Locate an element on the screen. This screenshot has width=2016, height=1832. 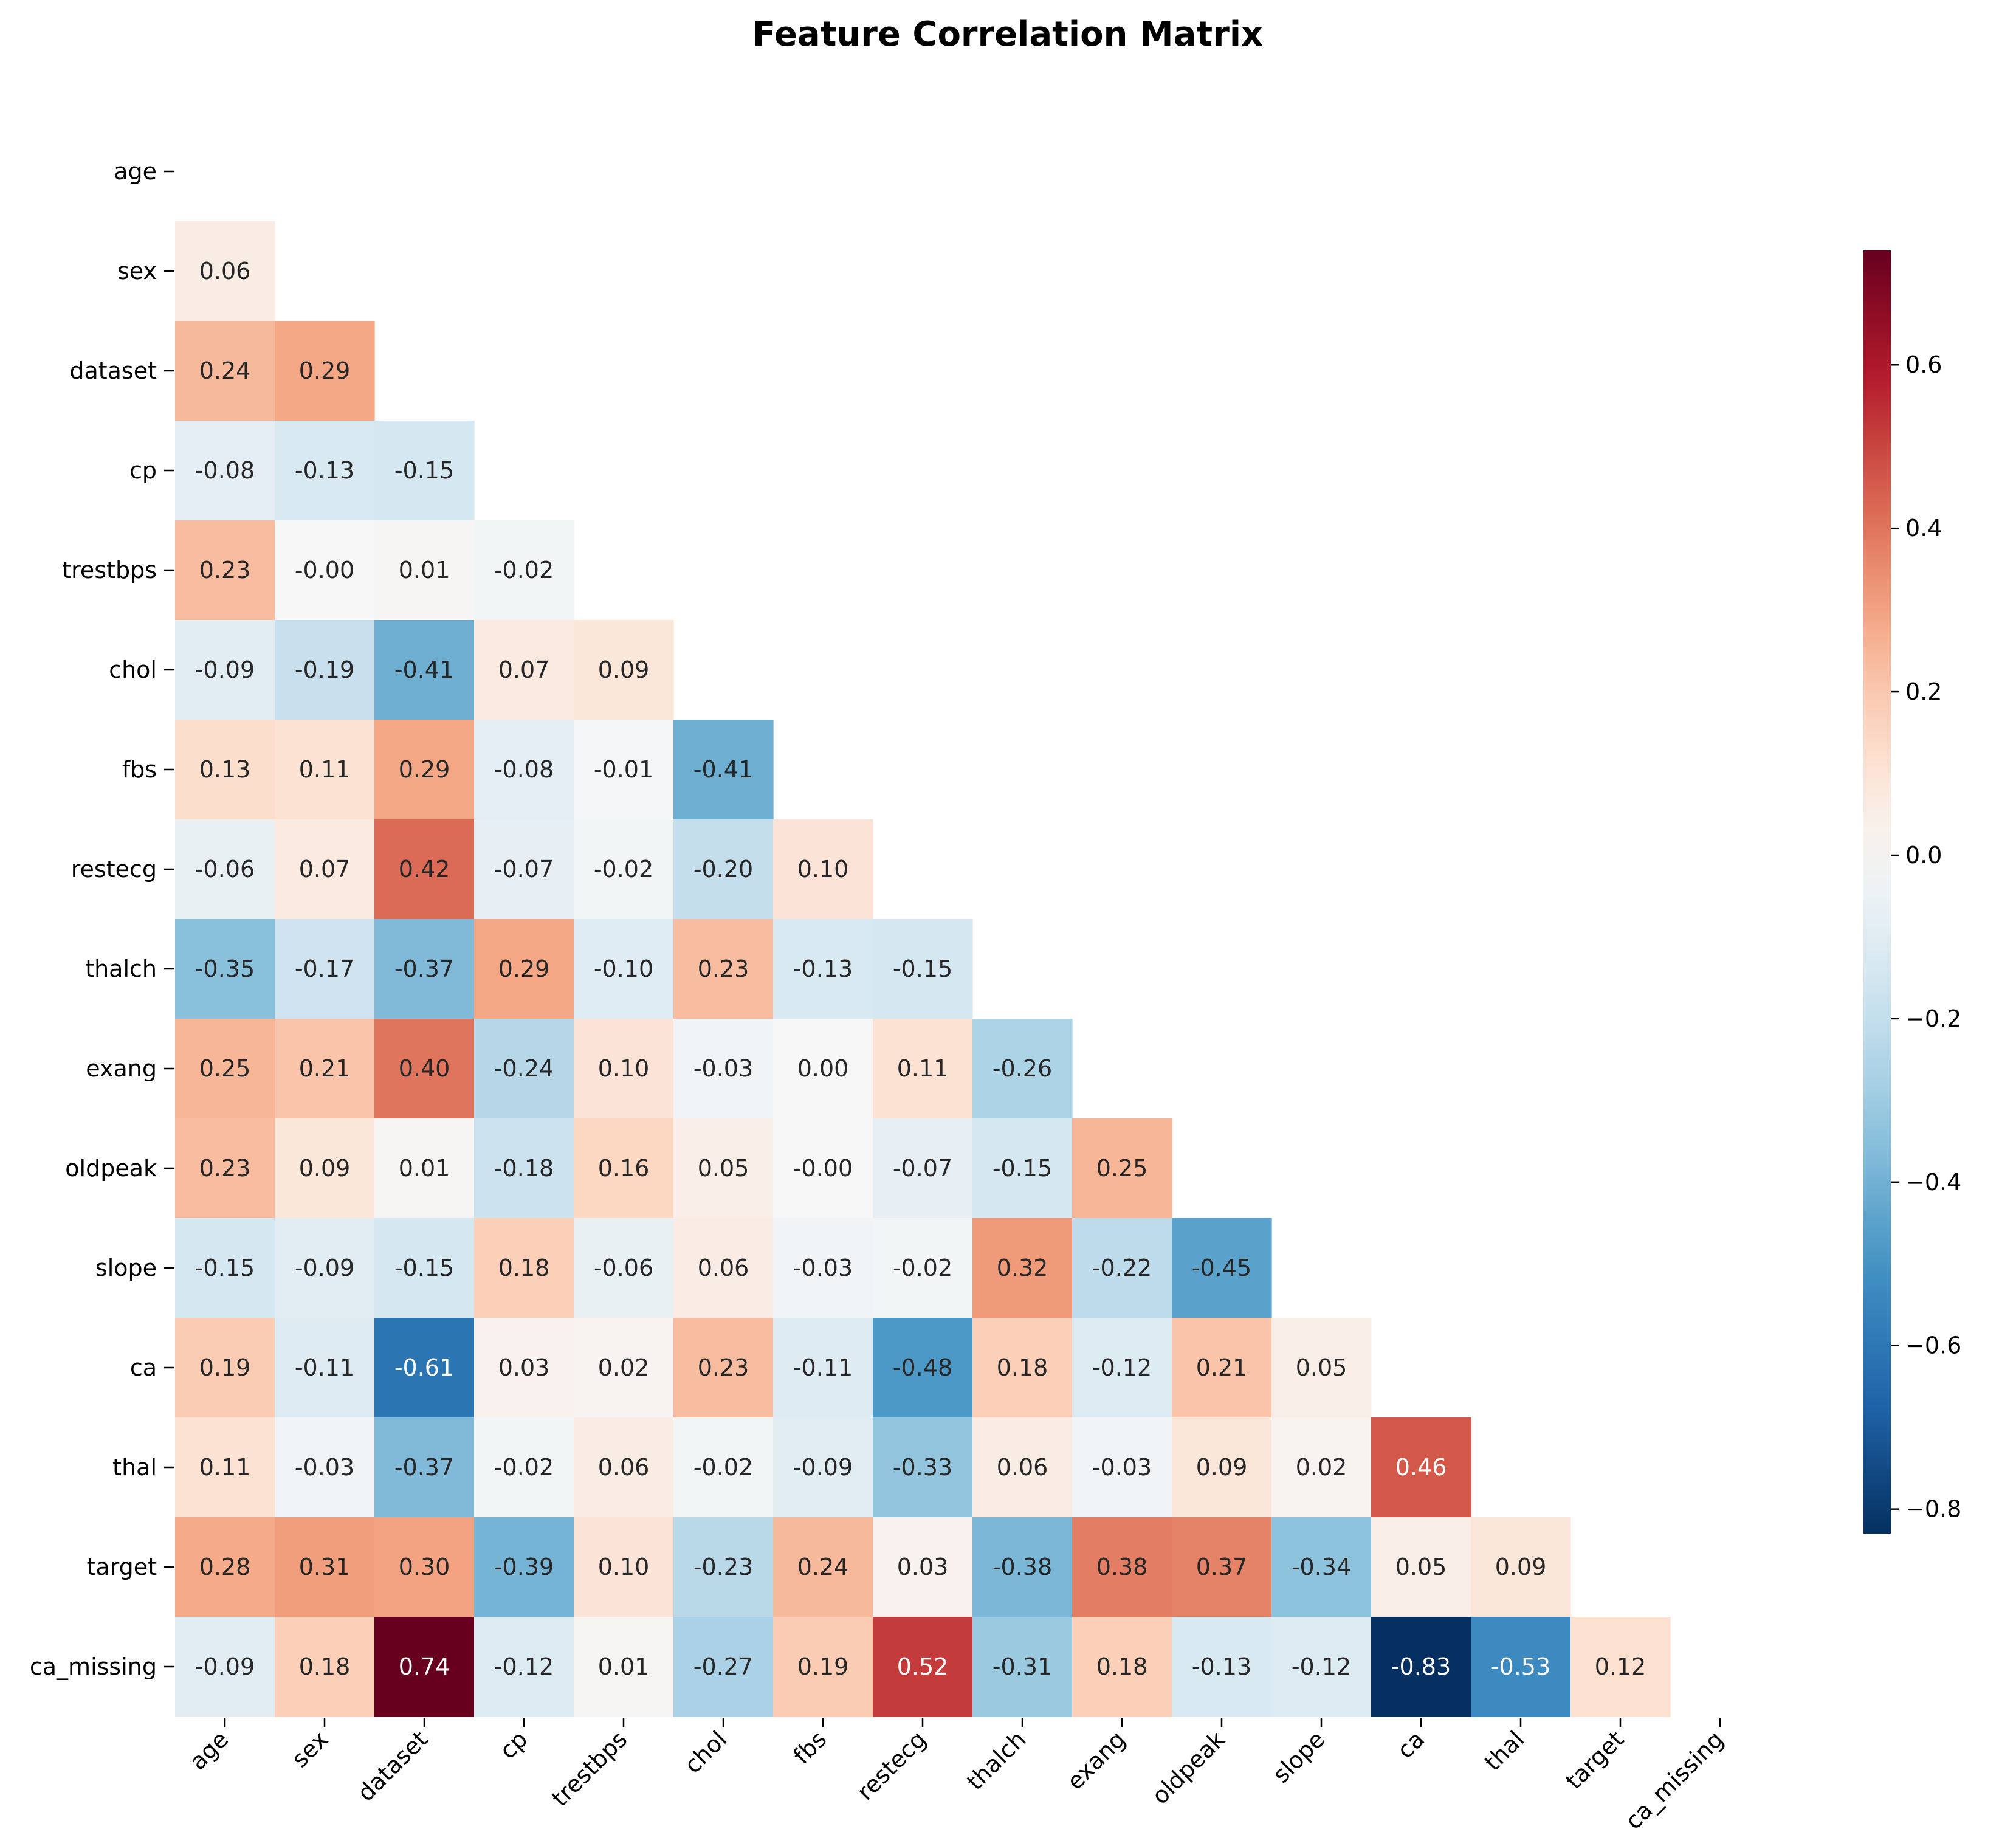
cell-trestbps-age is located at coordinates (225, 570).